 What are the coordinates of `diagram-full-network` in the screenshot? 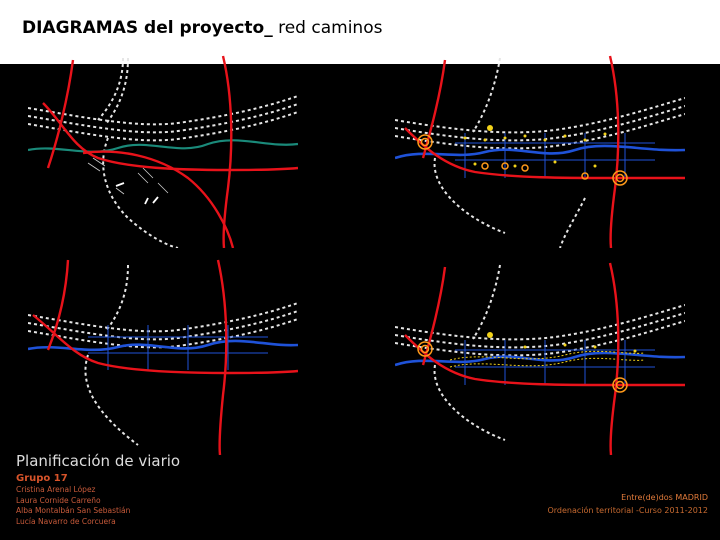 It's located at (540, 358).